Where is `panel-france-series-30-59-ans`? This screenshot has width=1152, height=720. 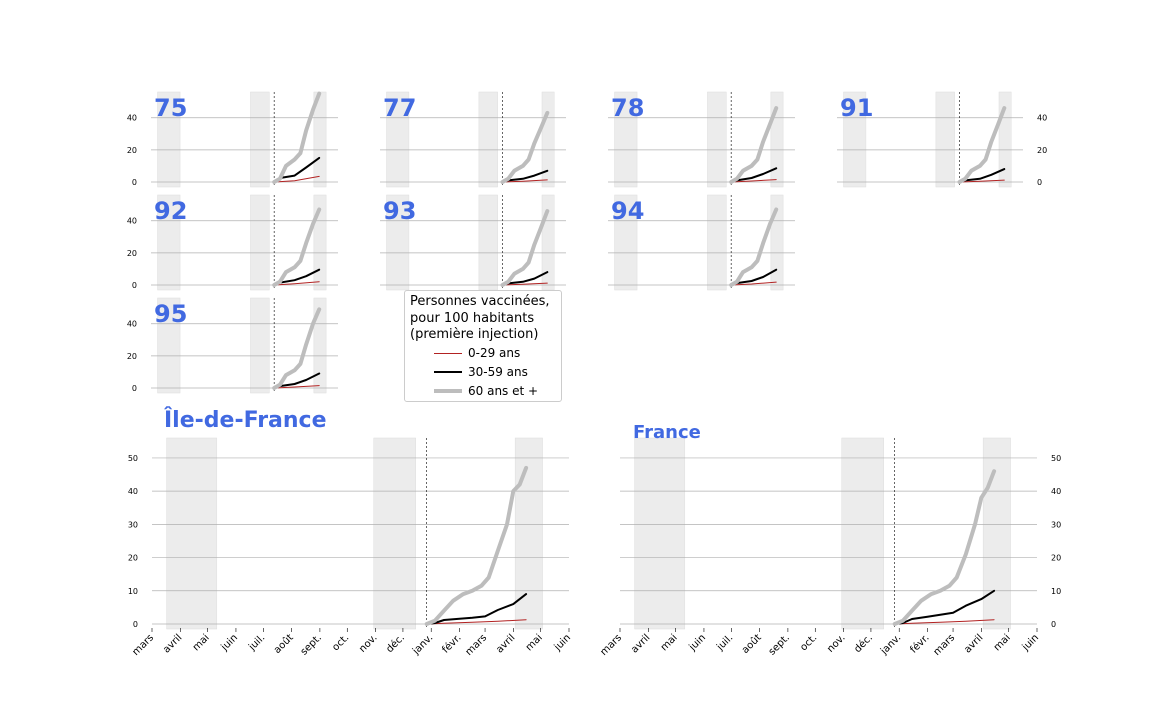
panel-france-series-30-59-ans is located at coordinates (944, 607).